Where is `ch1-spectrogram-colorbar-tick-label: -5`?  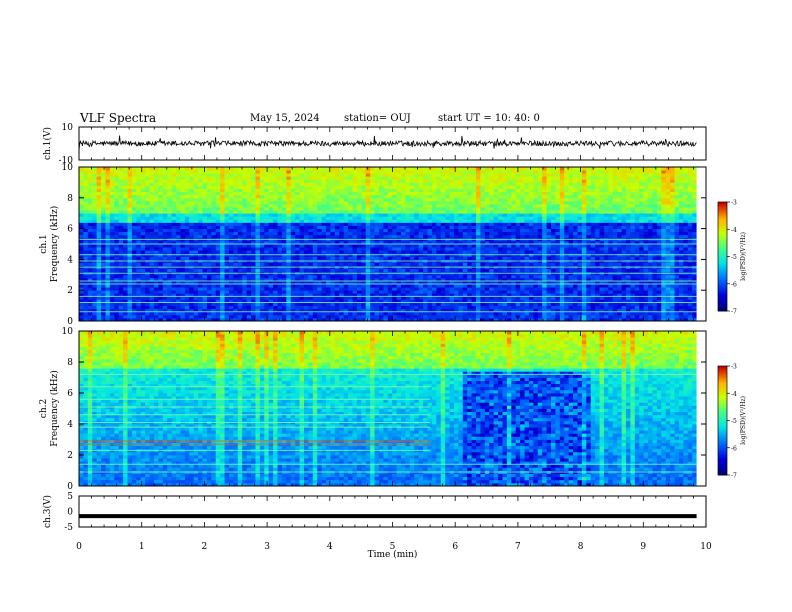
ch1-spectrogram-colorbar-tick-label: -5 is located at coordinates (734, 257).